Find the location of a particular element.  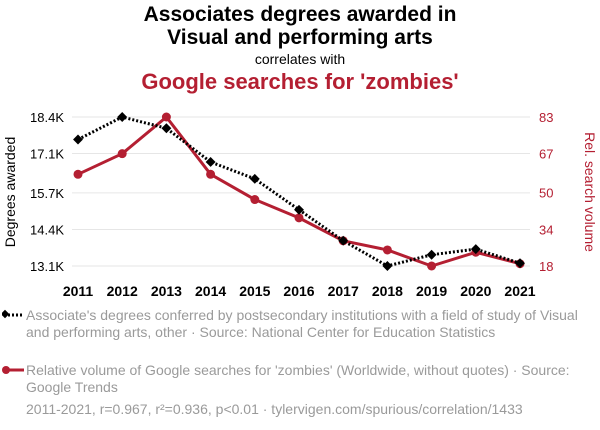

x-tick-label: 2019 is located at coordinates (431, 291).